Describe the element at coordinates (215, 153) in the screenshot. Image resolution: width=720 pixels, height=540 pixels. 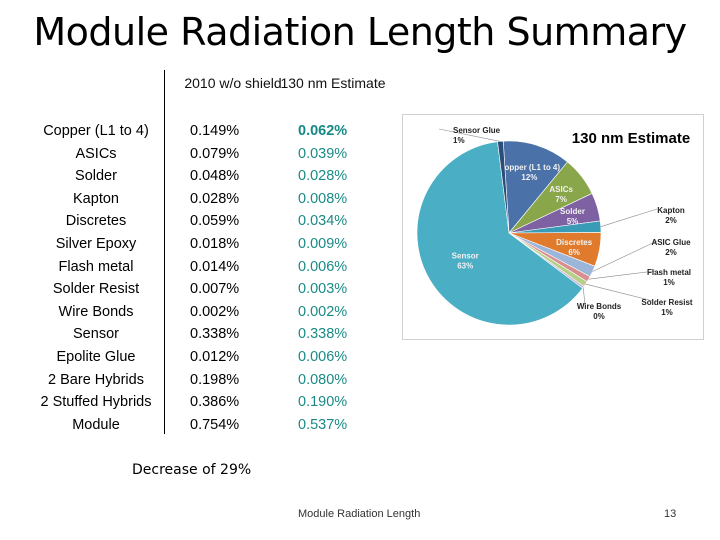
I see `value-2010: 0.079%` at that location.